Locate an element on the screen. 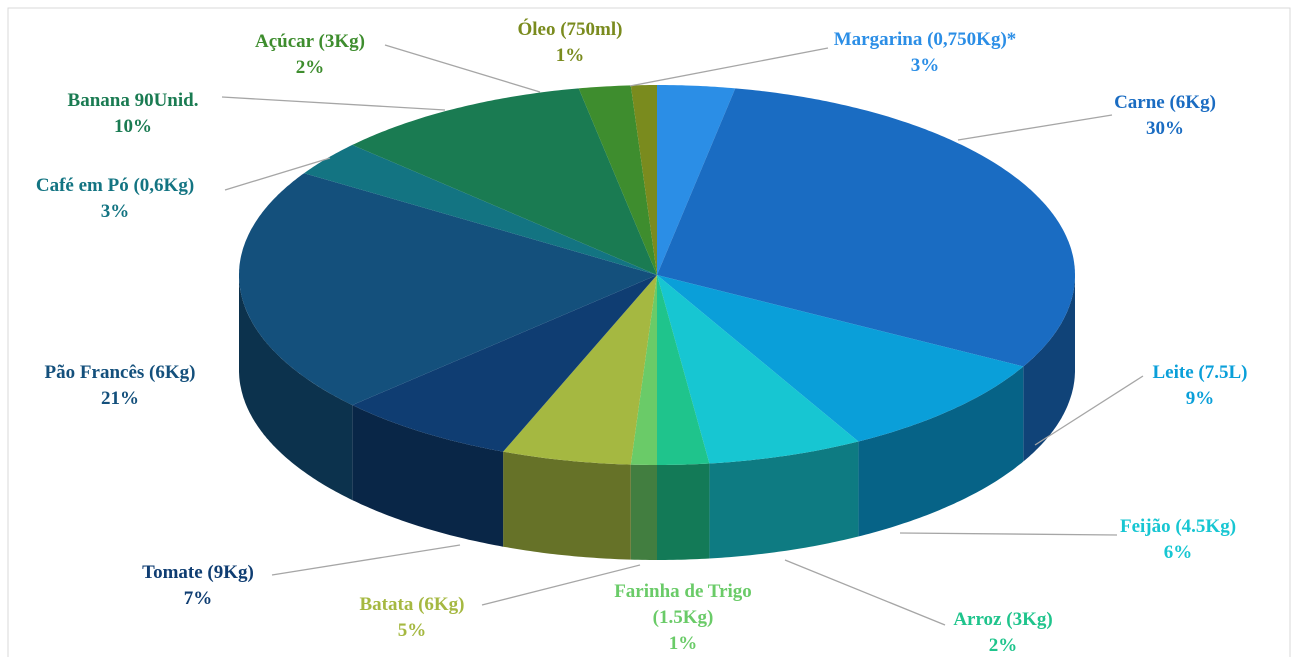 The width and height of the screenshot is (1299, 659). data-label: Café em Pó (0,6Kg) 3% is located at coordinates (115, 199).